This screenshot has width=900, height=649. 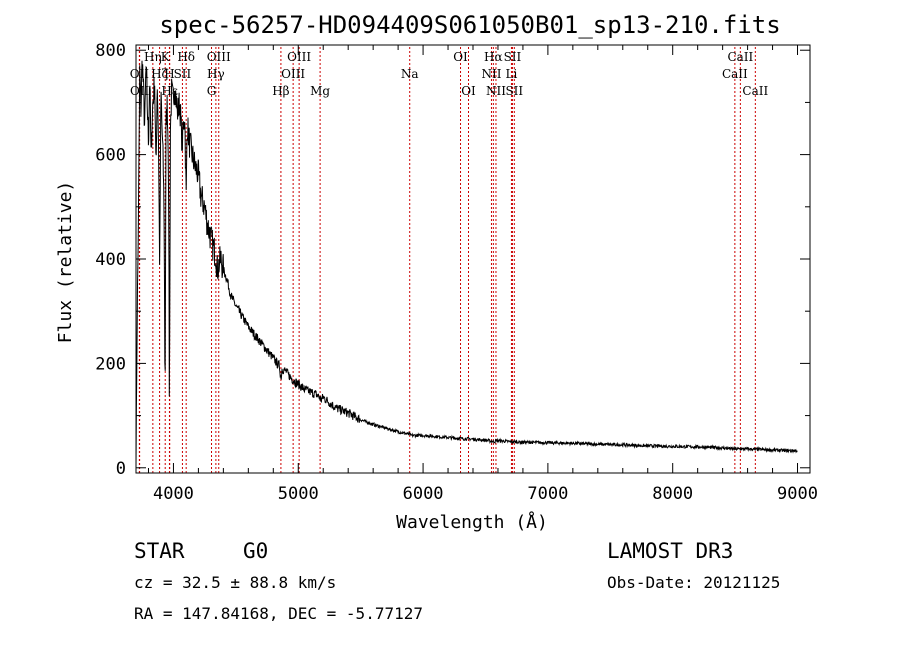 I want to click on y-axis-label: Flux (relative), so click(x=65, y=262).